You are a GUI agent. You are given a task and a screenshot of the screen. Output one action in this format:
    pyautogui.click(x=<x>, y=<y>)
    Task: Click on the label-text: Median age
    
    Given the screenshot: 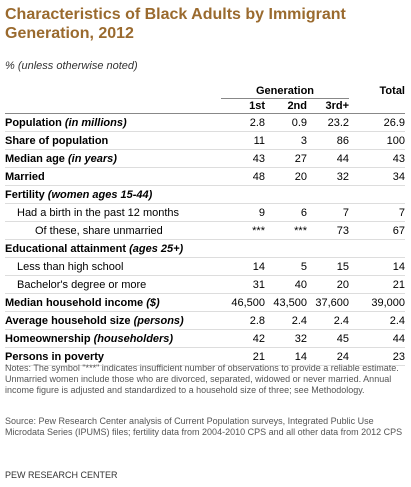 What is the action you would take?
    pyautogui.click(x=35, y=158)
    